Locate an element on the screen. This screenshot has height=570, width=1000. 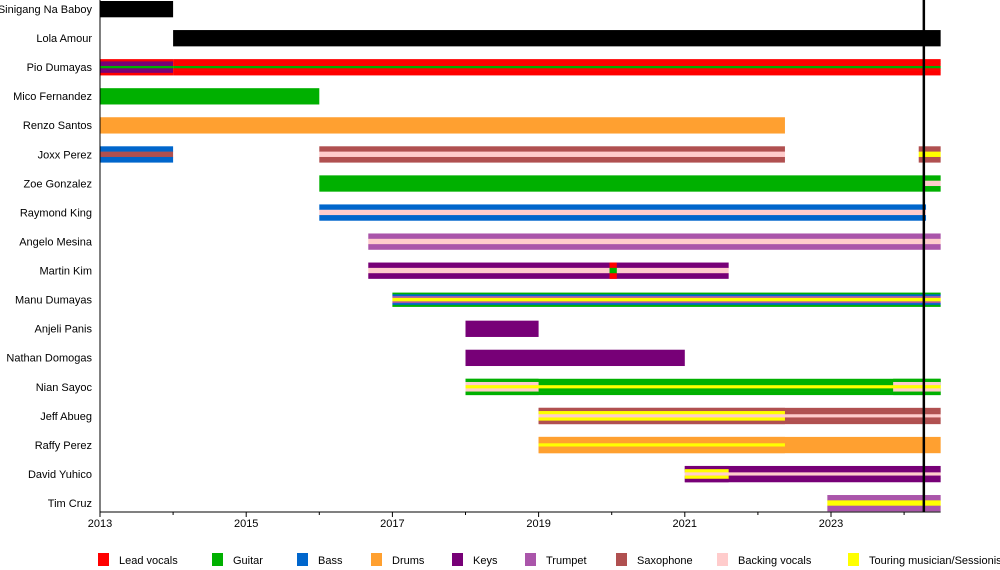
member-label: Sinigang Na Baboy is located at coordinates (46, 10).